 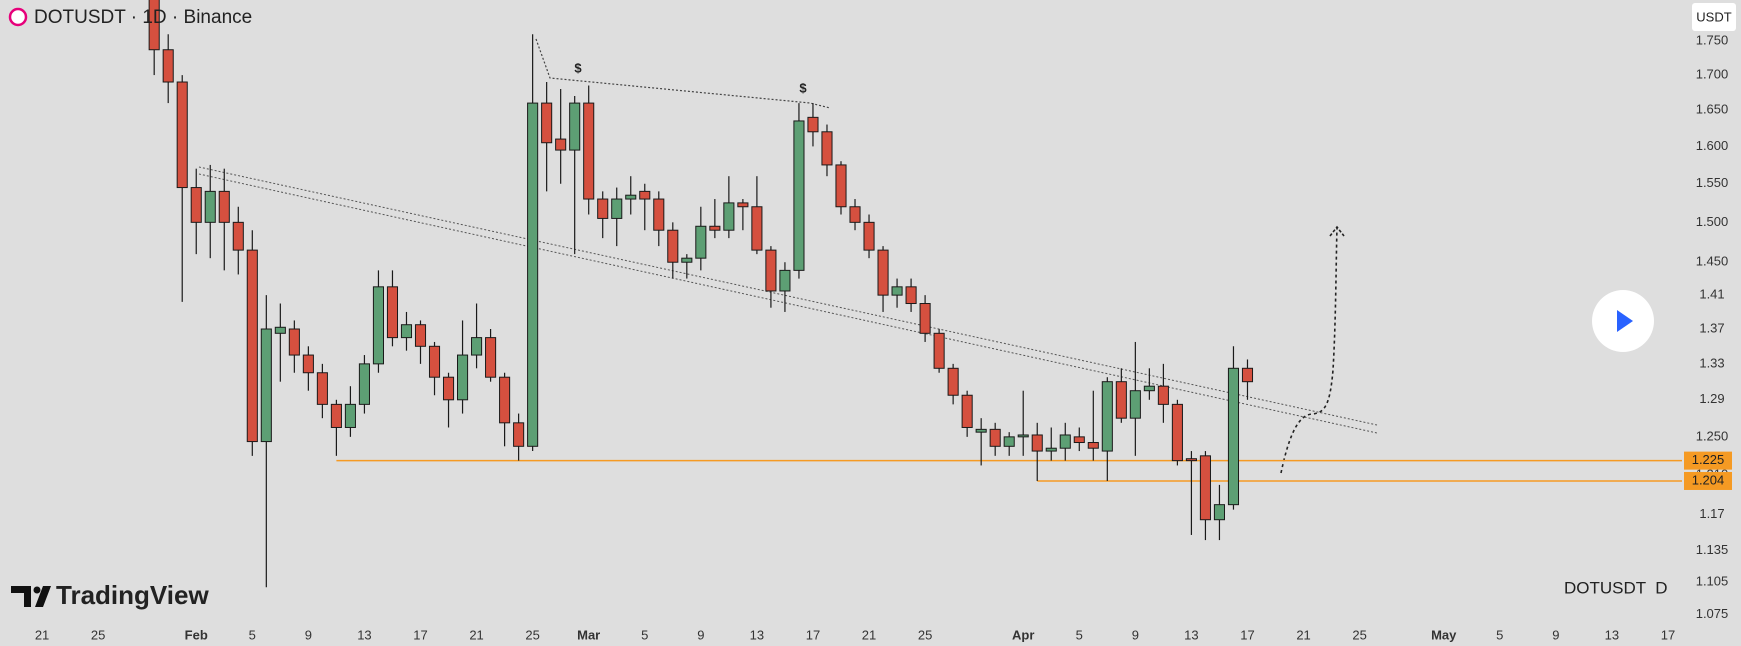 I want to click on y-tick-label: 1.500, so click(x=1712, y=221).